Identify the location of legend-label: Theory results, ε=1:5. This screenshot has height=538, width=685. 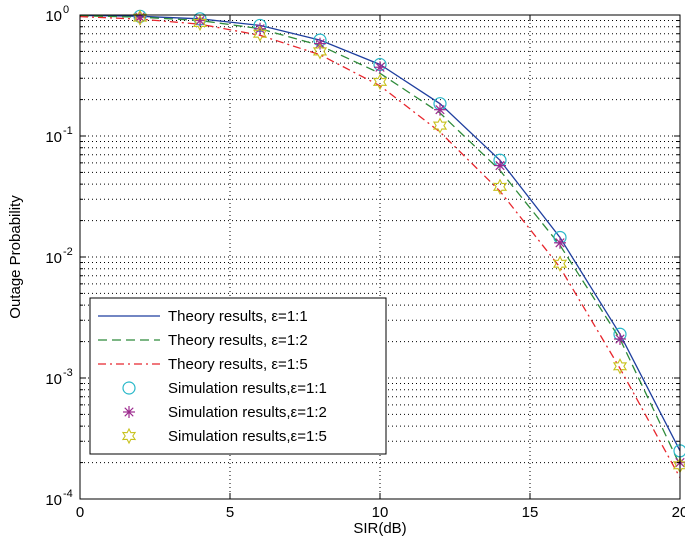
(238, 364).